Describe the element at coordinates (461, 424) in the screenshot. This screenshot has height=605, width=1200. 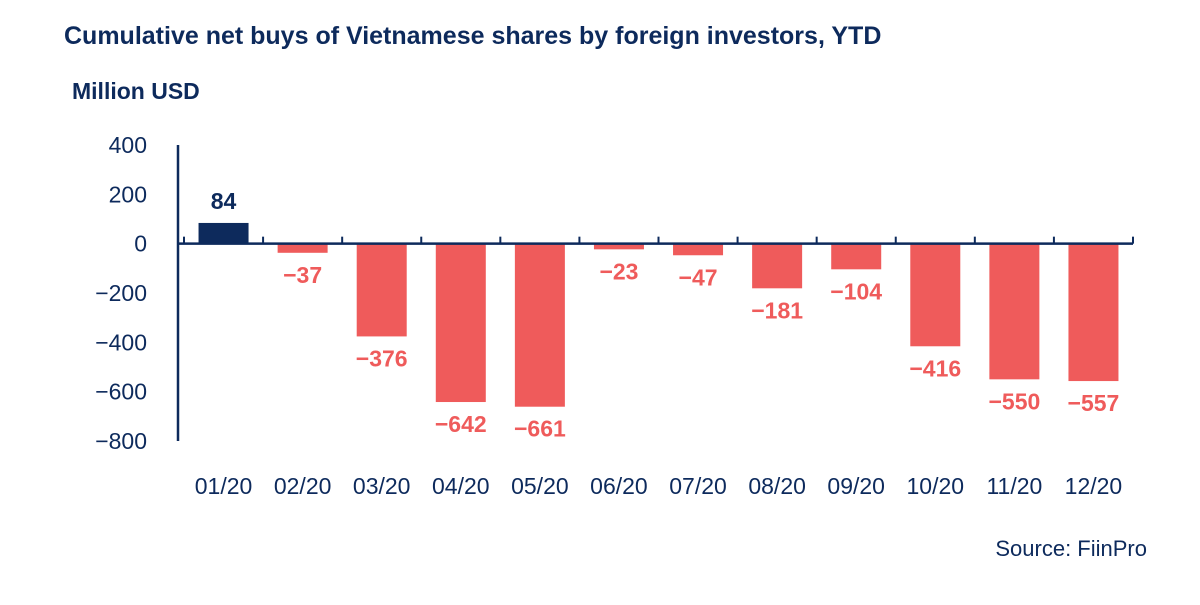
I see `data-label: −642` at that location.